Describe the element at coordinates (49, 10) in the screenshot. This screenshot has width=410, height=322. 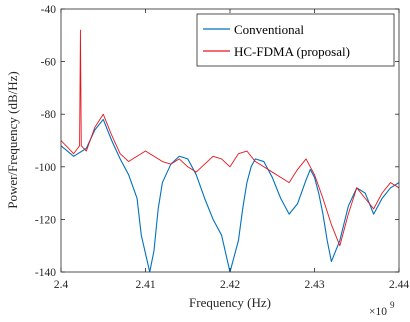
I see `y-tick-label: -40` at that location.